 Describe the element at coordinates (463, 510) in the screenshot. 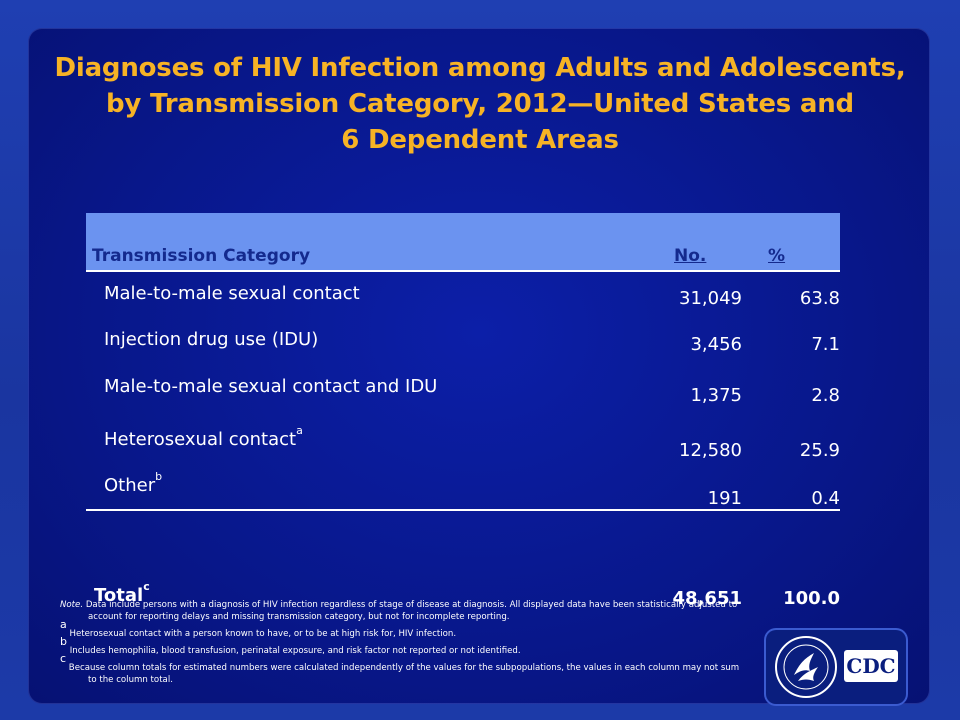

I see `total-divider` at that location.